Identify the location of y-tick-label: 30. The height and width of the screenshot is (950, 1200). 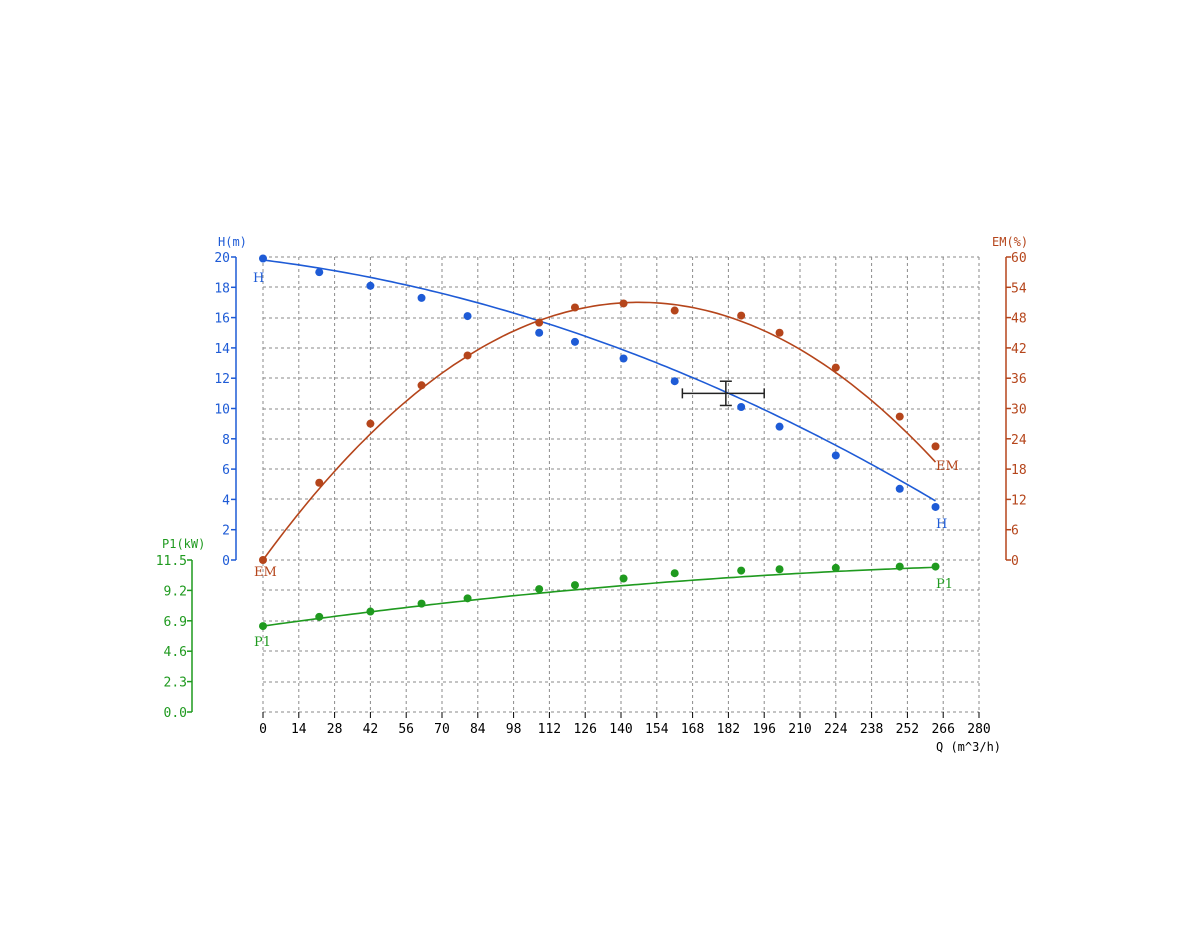
(1019, 410).